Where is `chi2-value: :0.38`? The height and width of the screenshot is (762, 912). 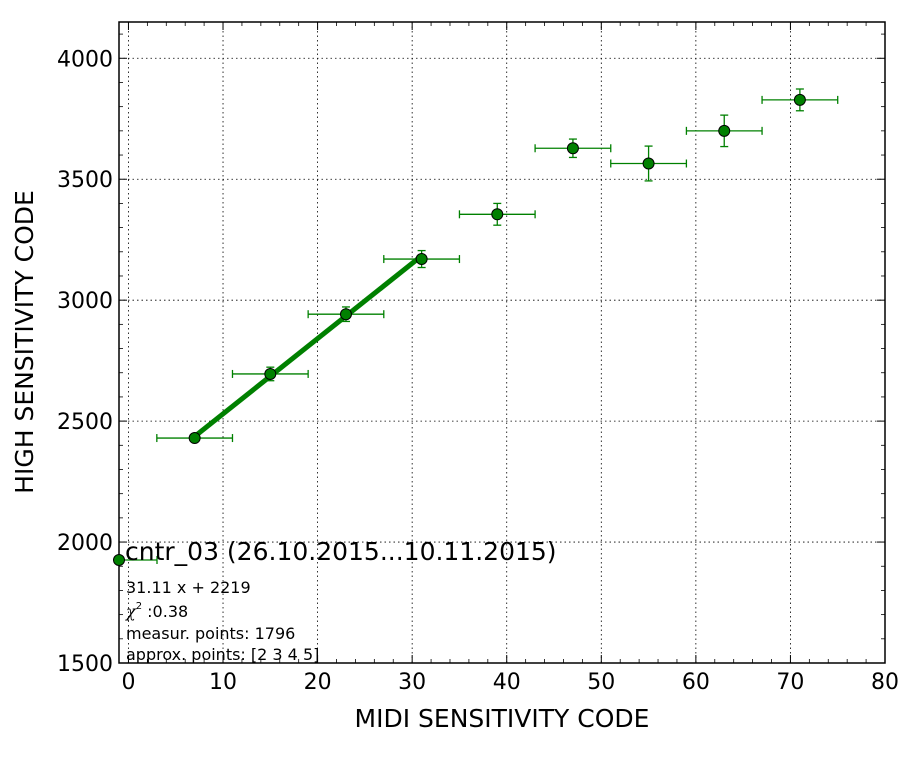
chi2-value: :0.38 is located at coordinates (165, 611).